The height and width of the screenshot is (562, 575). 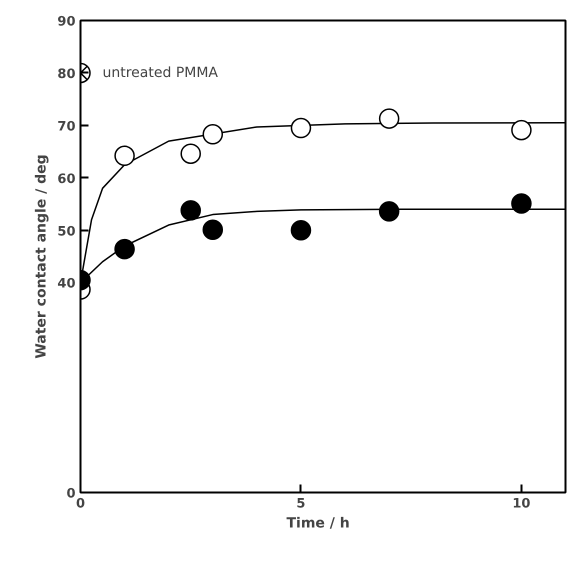 I want to click on x-tick-label: 5, so click(x=301, y=504).